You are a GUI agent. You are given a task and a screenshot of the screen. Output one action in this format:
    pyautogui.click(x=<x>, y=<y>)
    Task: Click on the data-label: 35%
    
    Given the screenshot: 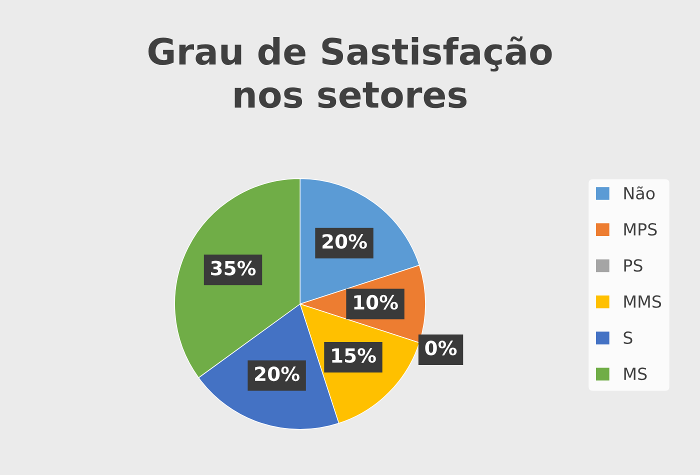 What is the action you would take?
    pyautogui.click(x=233, y=268)
    